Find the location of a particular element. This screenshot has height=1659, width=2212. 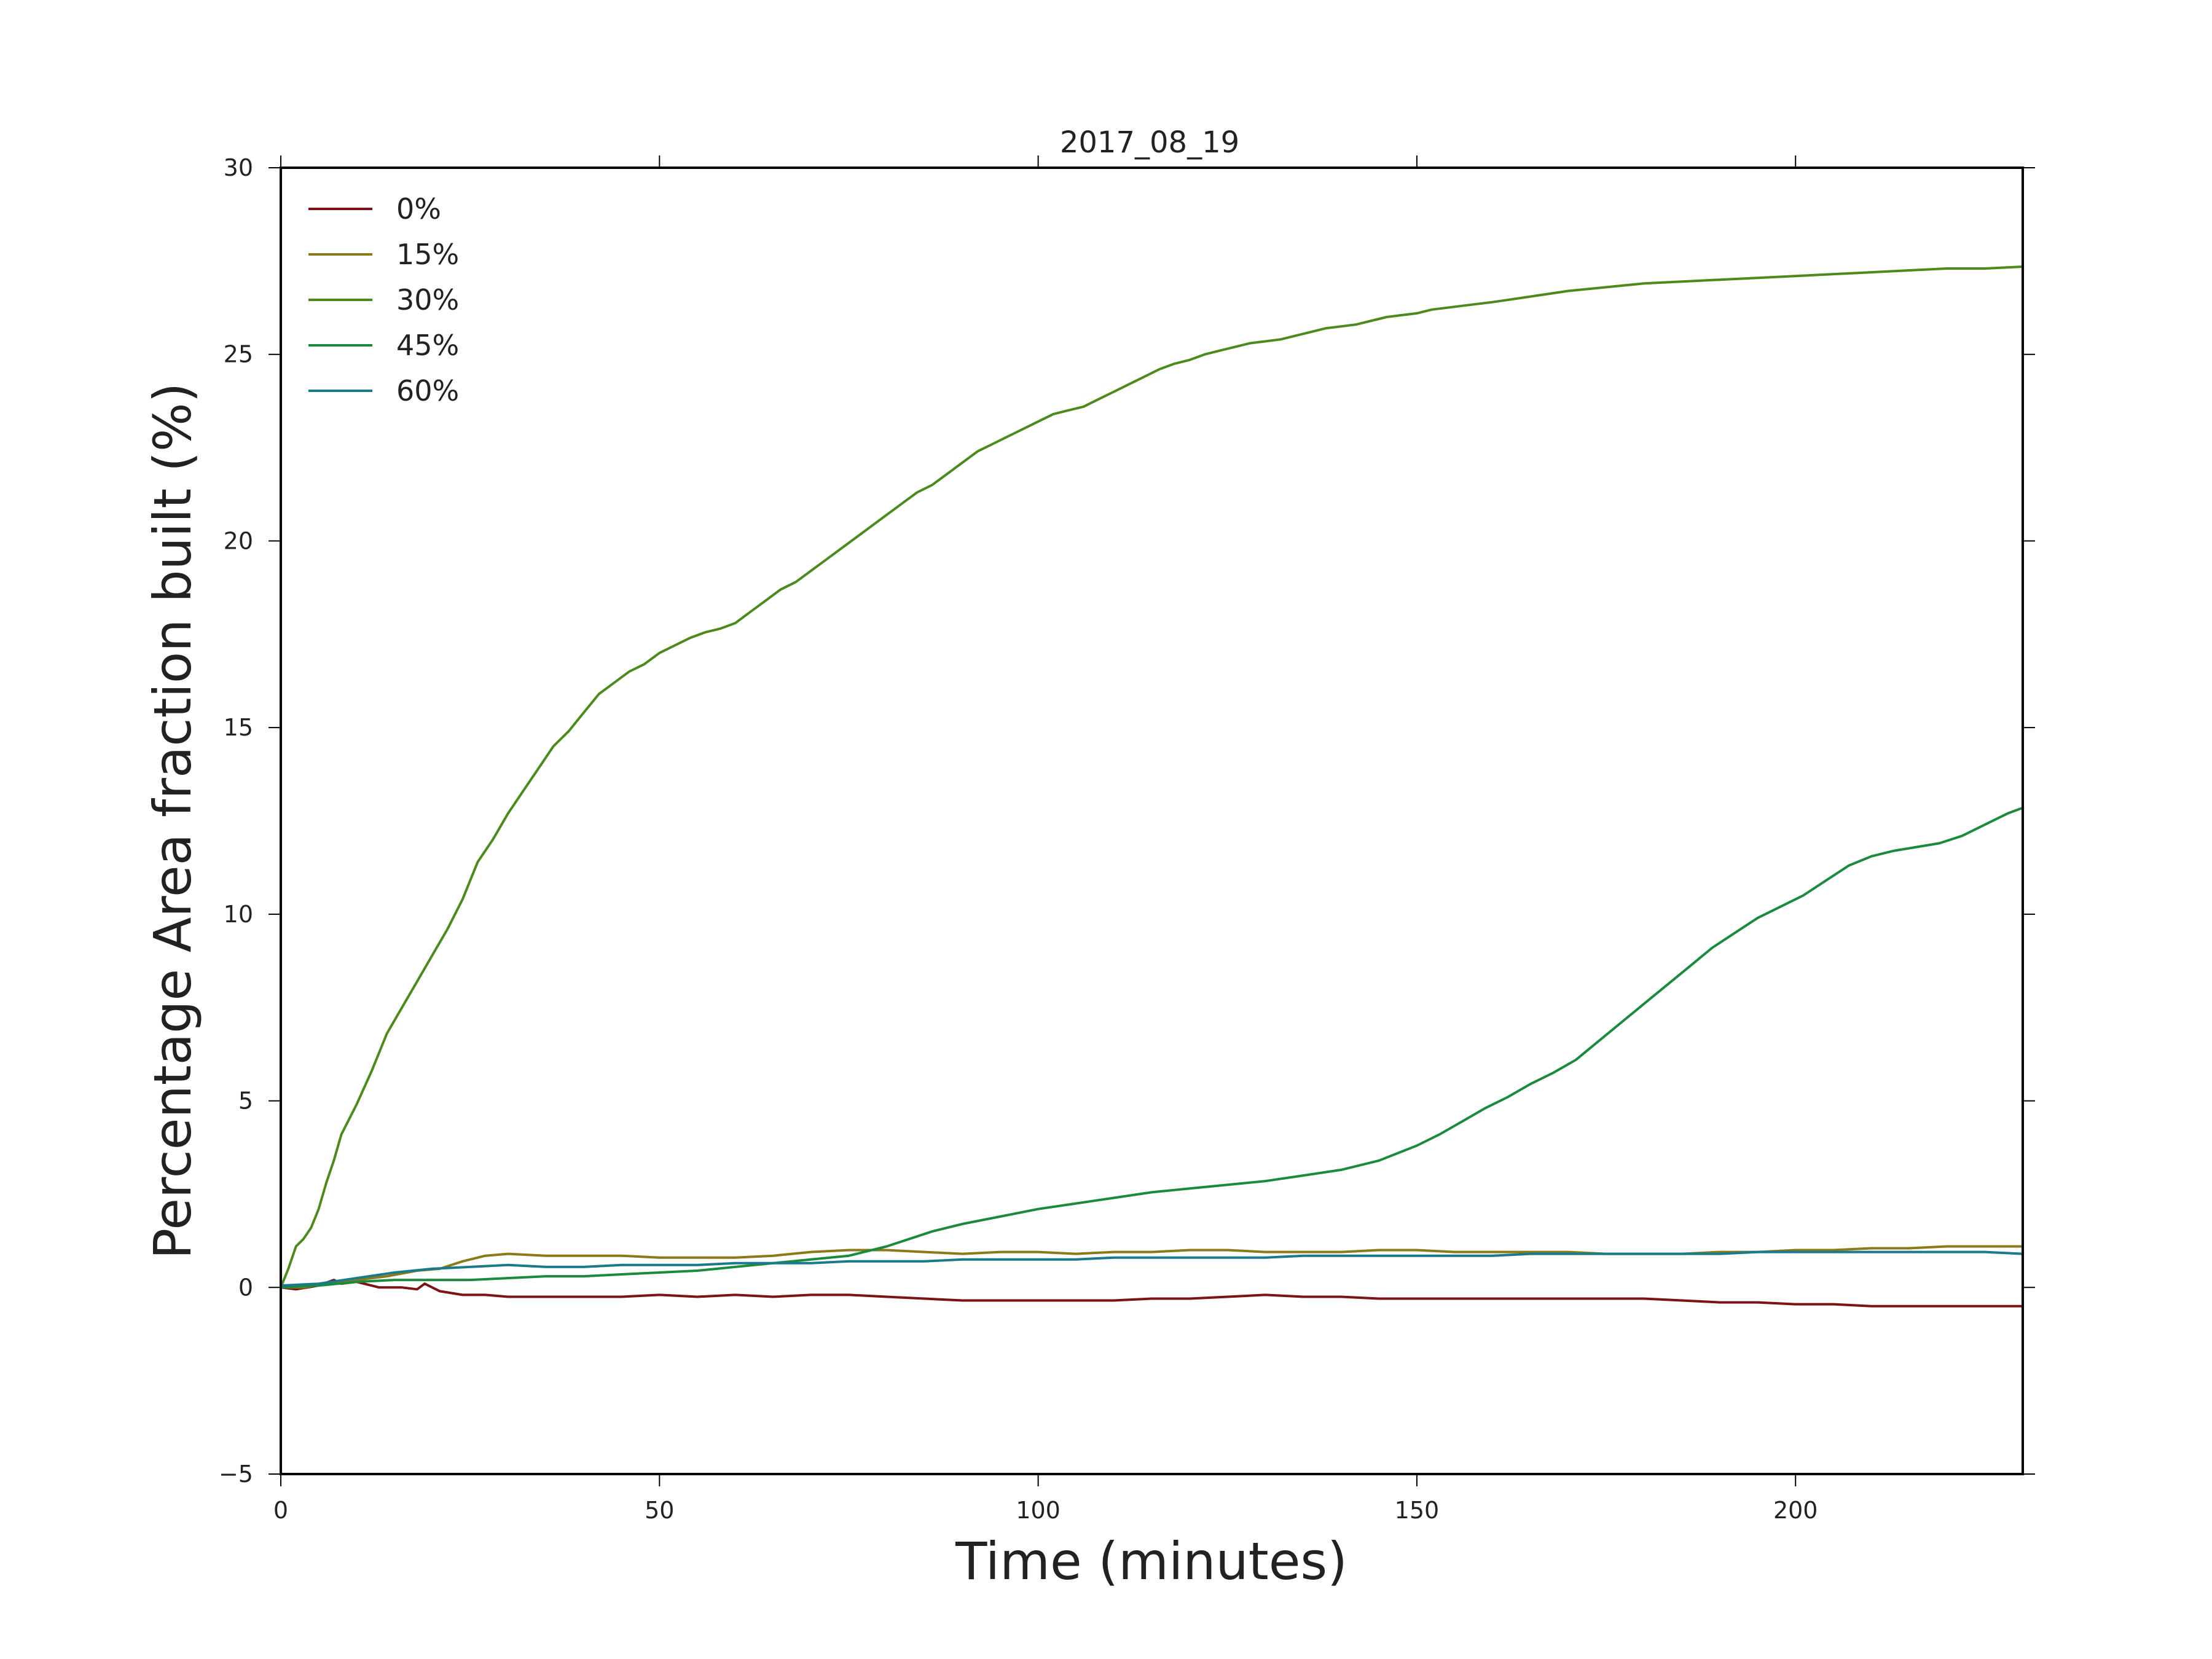

x-axis-label: Time (minutes) is located at coordinates (1151, 1561).